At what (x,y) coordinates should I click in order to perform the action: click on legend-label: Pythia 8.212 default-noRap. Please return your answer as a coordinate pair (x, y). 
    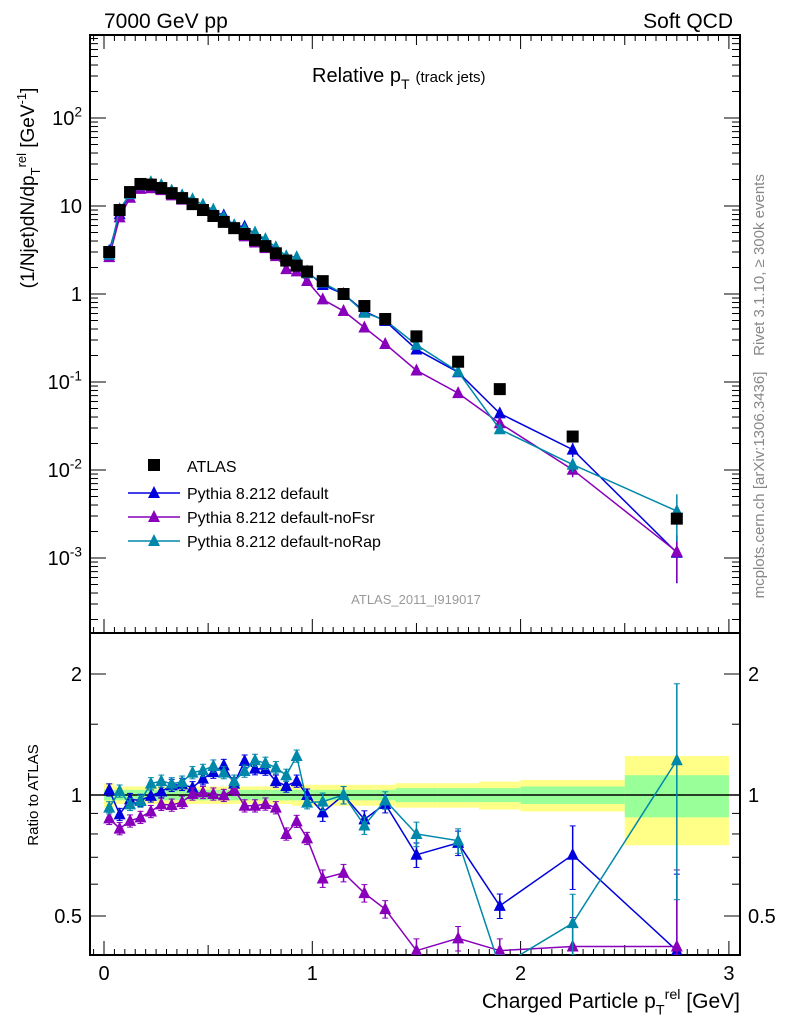
    Looking at the image, I should click on (284, 542).